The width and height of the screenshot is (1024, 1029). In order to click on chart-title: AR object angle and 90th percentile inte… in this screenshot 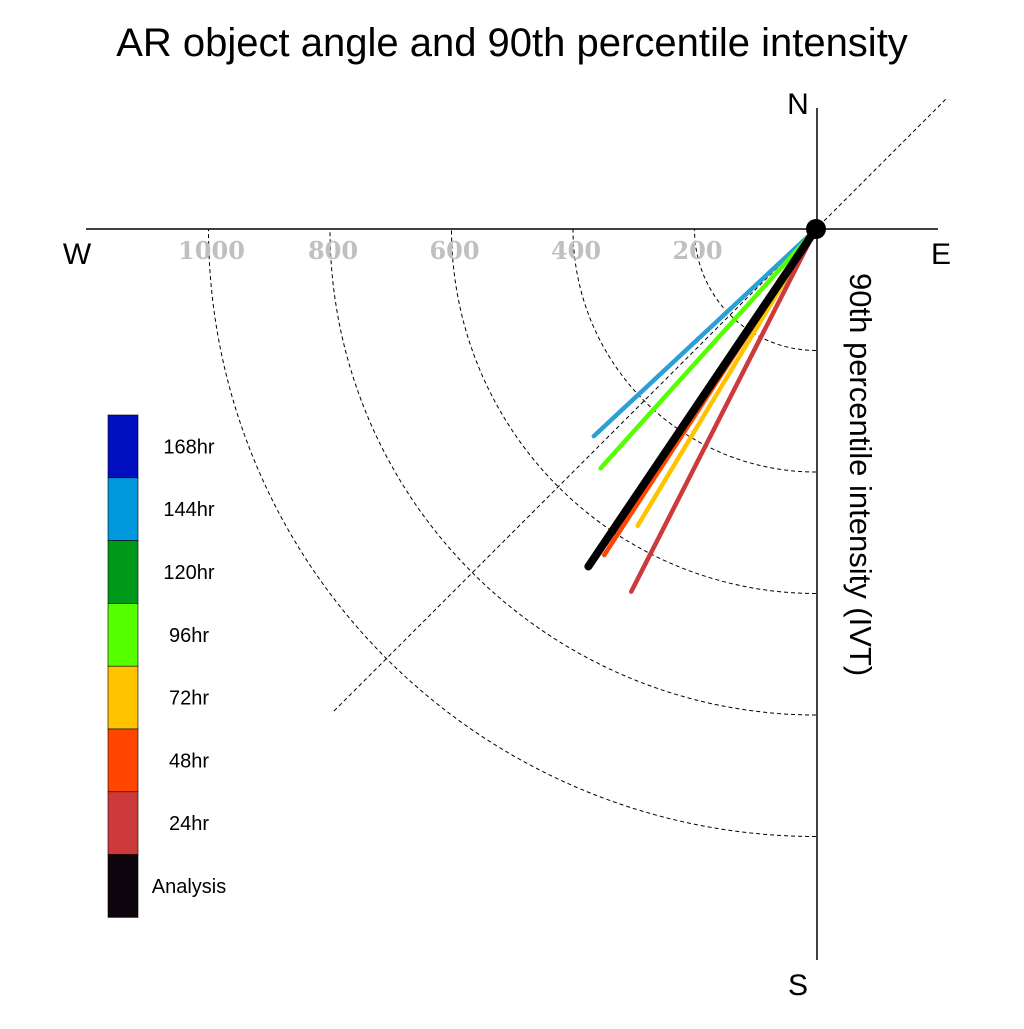, I will do `click(512, 43)`.